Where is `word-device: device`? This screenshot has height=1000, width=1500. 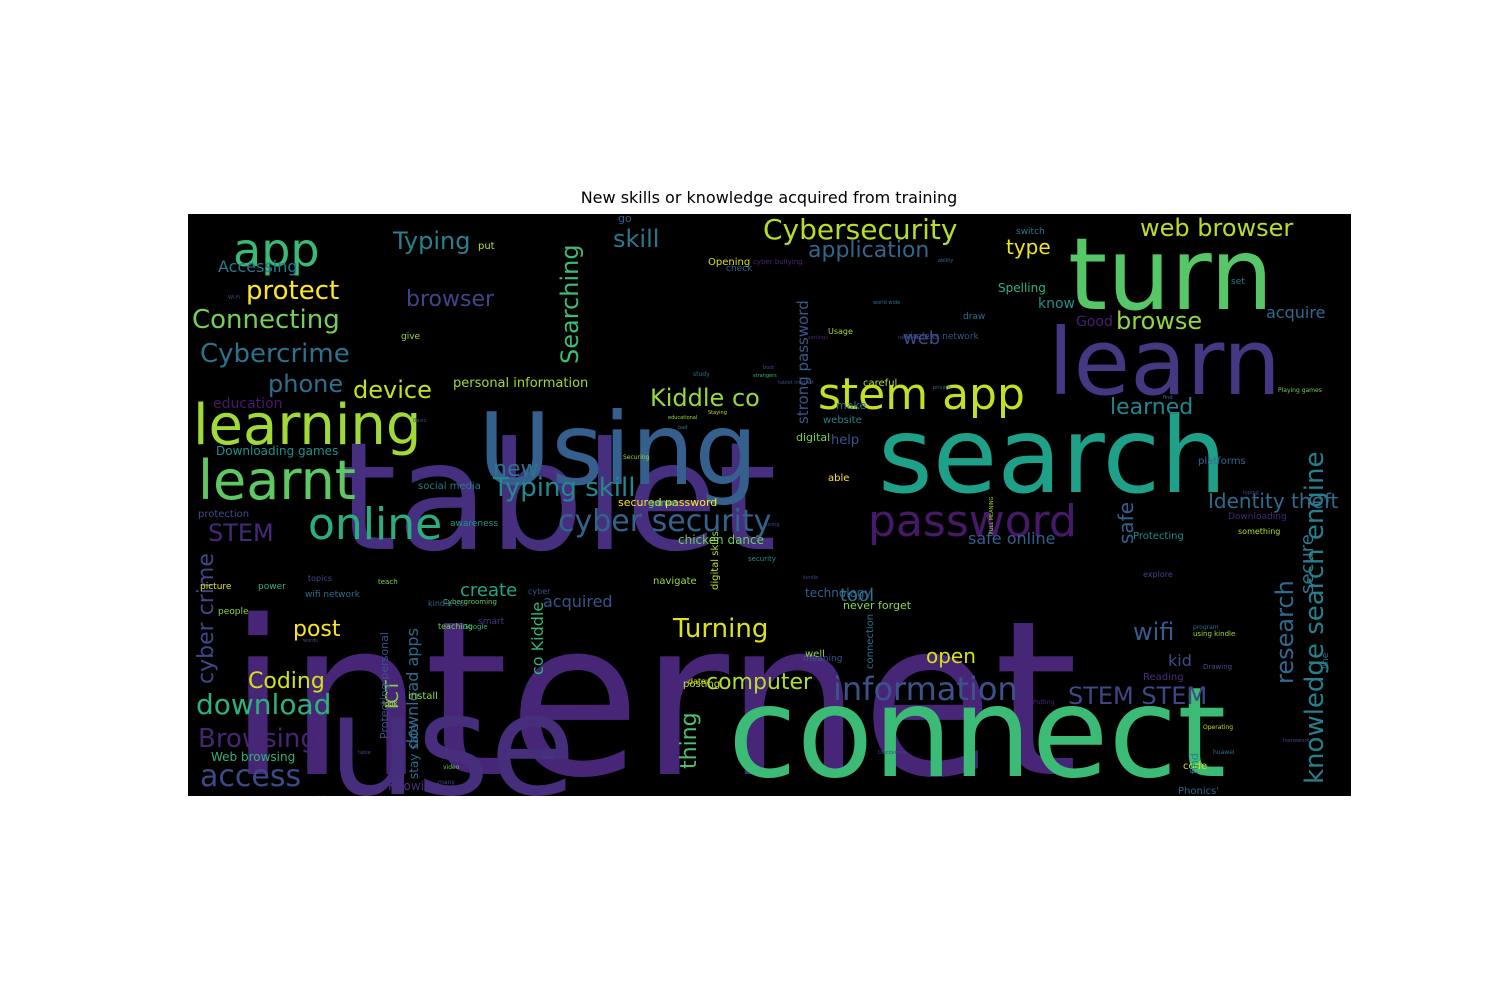 word-device: device is located at coordinates (392, 390).